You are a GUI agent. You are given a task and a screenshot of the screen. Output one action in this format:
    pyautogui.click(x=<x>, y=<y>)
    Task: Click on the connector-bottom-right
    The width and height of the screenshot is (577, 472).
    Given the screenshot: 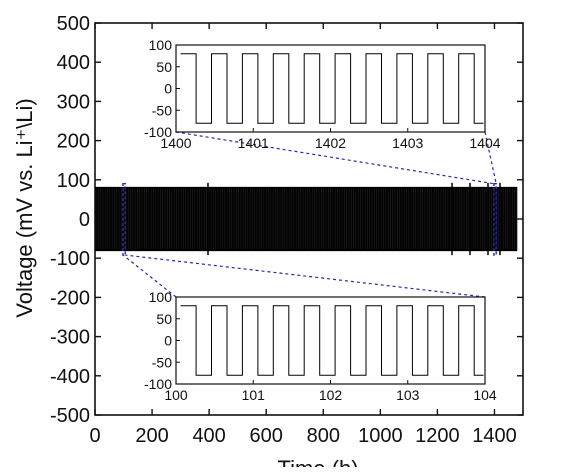 What is the action you would take?
    pyautogui.click(x=305, y=276)
    